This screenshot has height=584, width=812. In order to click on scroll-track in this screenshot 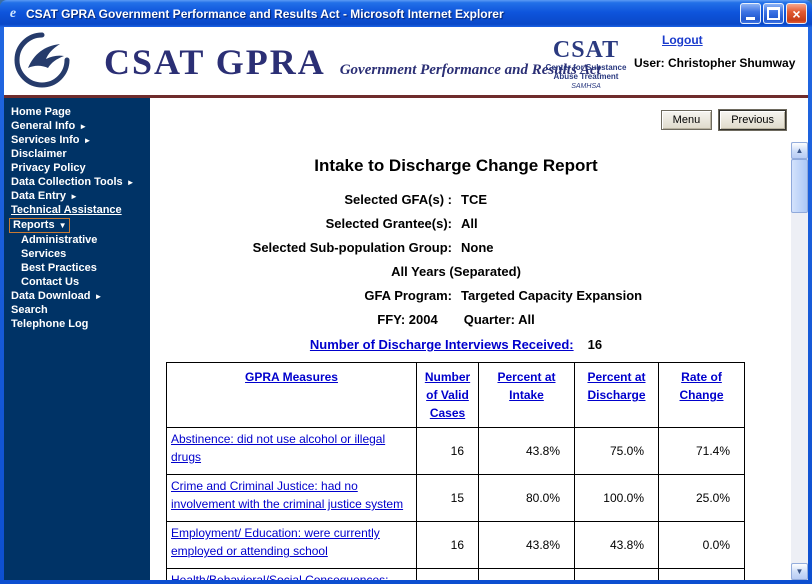, I will do `click(799, 388)`.